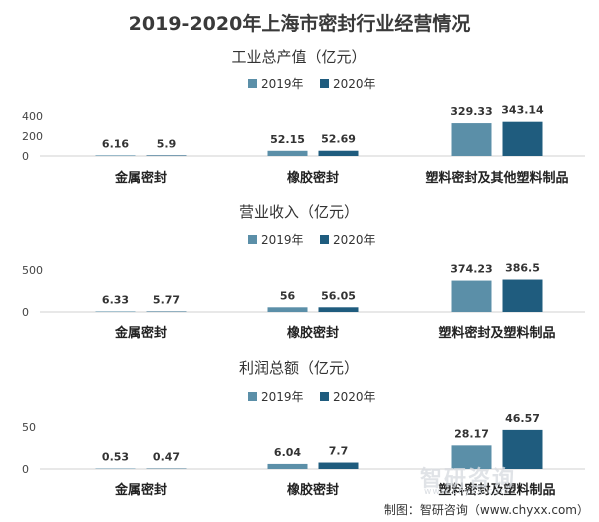 This screenshot has height=522, width=599. I want to click on data-label: 0.53, so click(115, 457).